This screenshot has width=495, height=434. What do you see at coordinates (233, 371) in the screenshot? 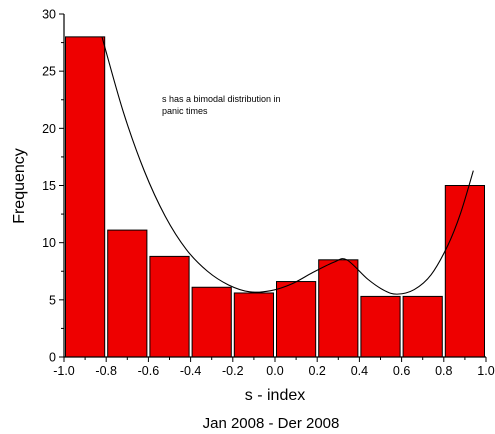
I see `x-tick-label-4: -0.2` at bounding box center [233, 371].